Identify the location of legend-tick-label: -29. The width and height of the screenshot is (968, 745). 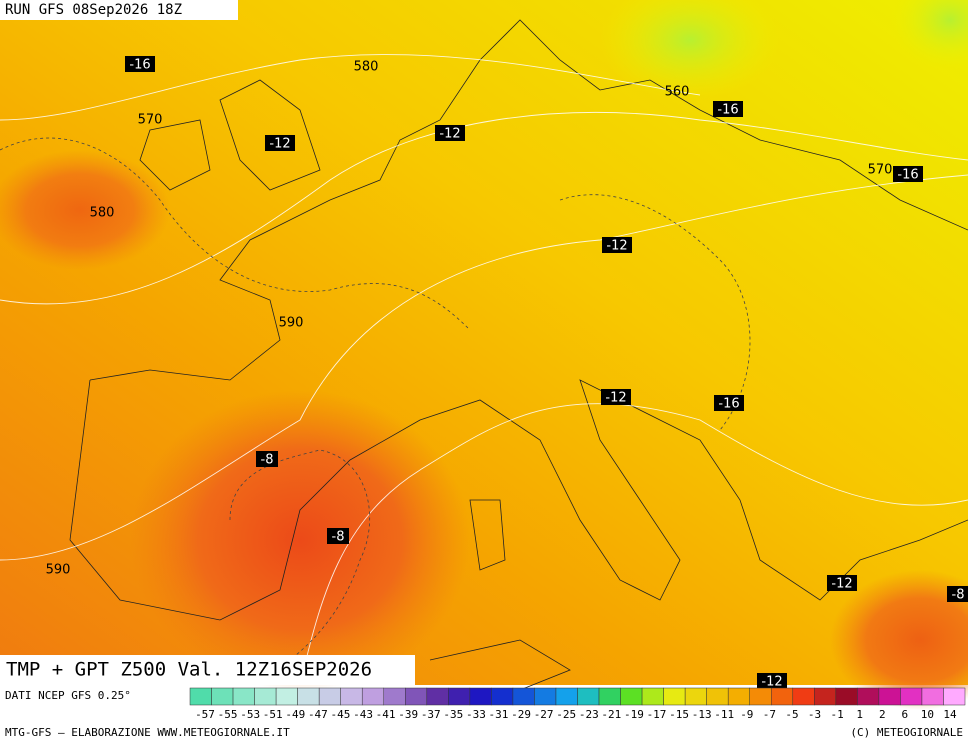
(521, 714).